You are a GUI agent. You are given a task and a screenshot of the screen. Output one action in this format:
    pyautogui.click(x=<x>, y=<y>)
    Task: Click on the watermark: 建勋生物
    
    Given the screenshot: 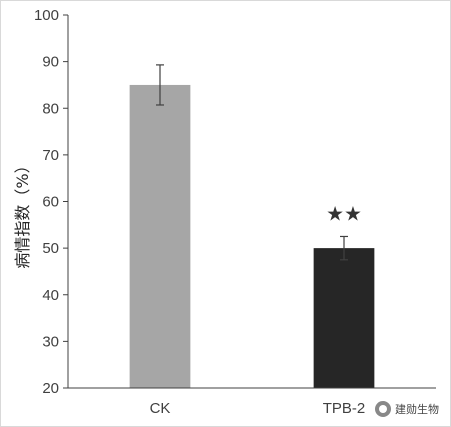 What is the action you would take?
    pyautogui.click(x=407, y=409)
    